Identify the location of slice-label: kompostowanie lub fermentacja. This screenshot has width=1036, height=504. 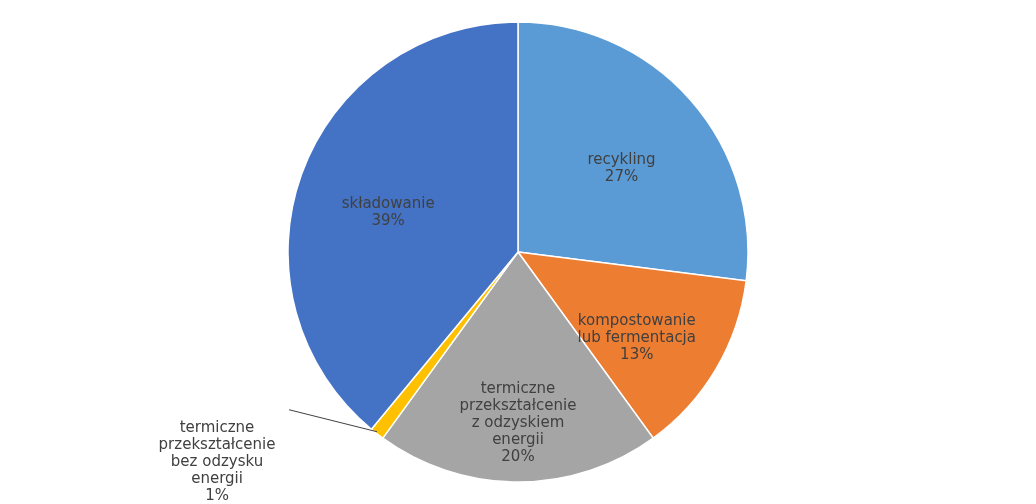
(636, 329).